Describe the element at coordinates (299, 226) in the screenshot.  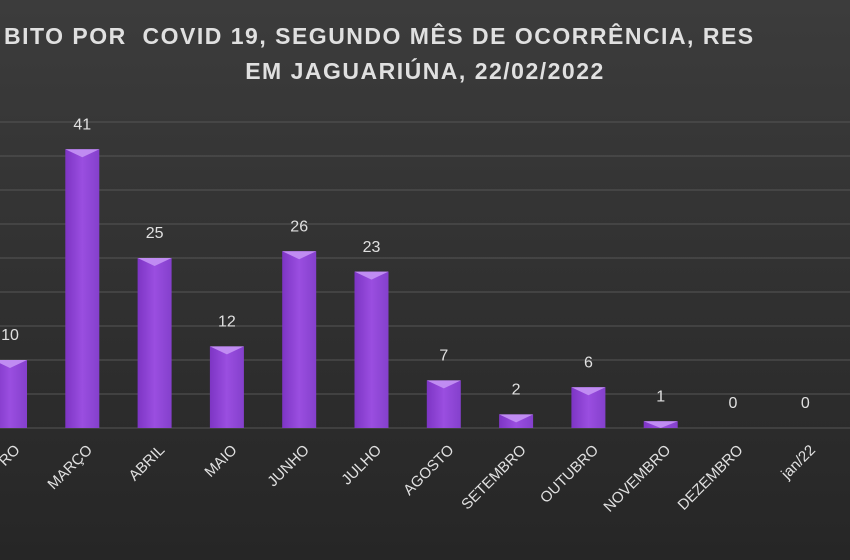
I see `value-label: 26` at that location.